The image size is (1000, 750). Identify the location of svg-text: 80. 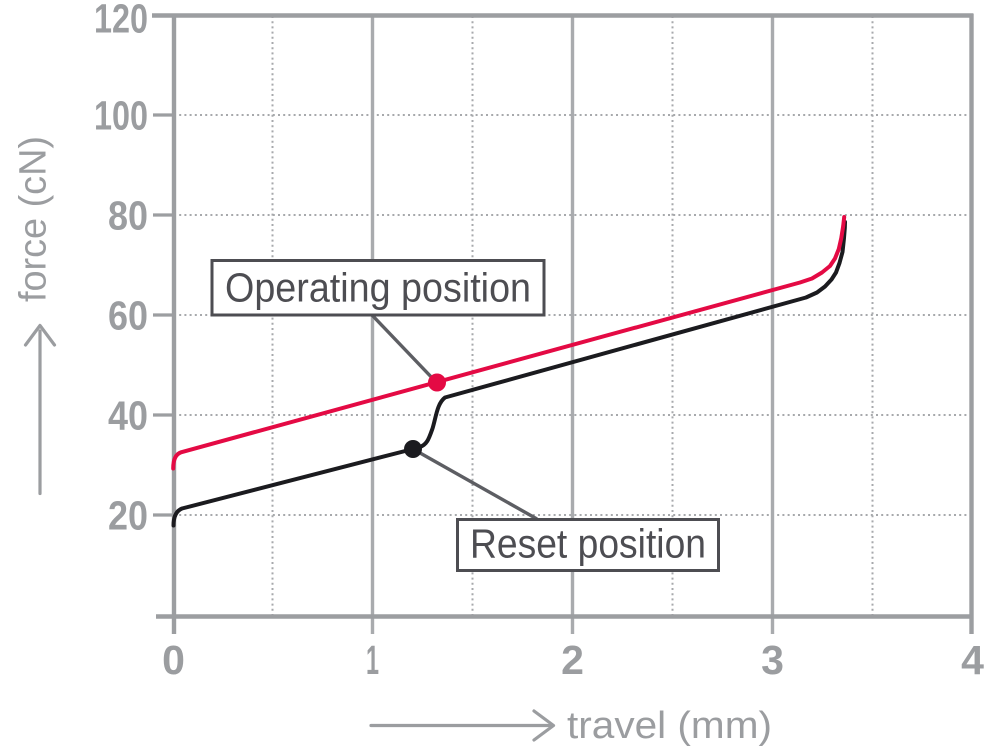
(128, 216).